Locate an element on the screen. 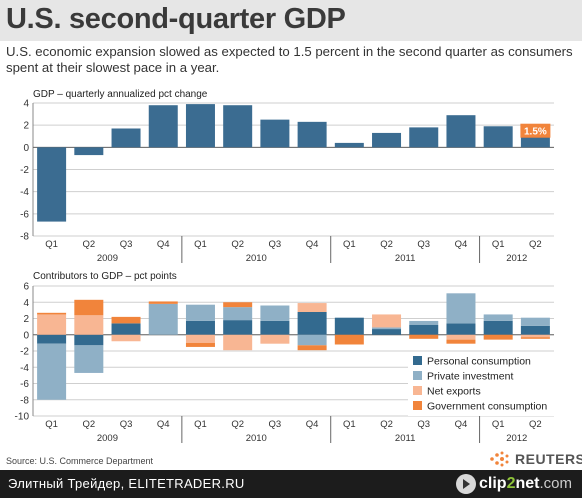 The width and height of the screenshot is (582, 498). clip2net-wordmark: clip2net.com is located at coordinates (525, 484).